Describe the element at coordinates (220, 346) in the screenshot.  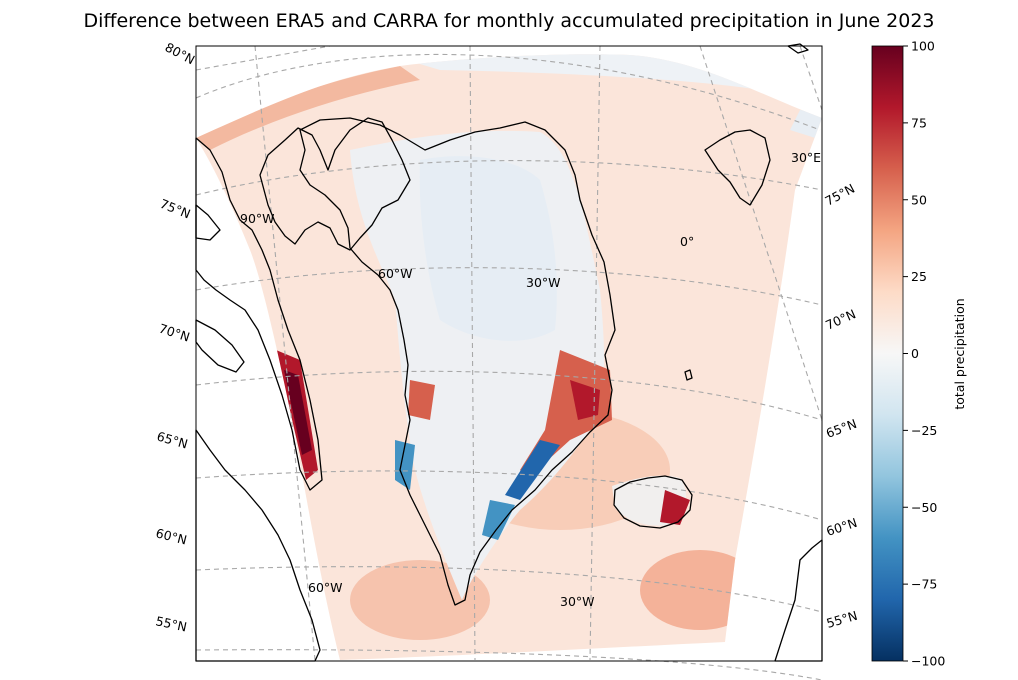
I see `island-coastline` at that location.